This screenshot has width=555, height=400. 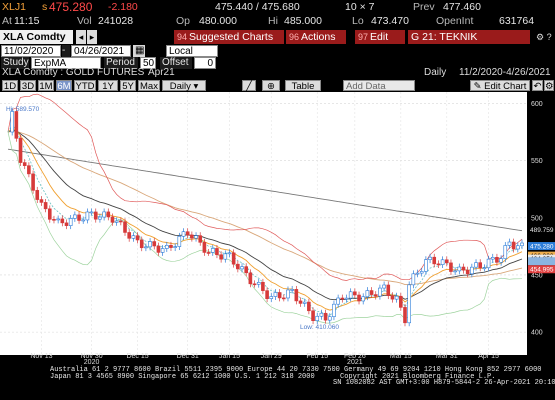 What do you see at coordinates (417, 377) in the screenshot?
I see `footer-line-3: Copyright 2021 Bloomberg Finance L.P.` at bounding box center [417, 377].